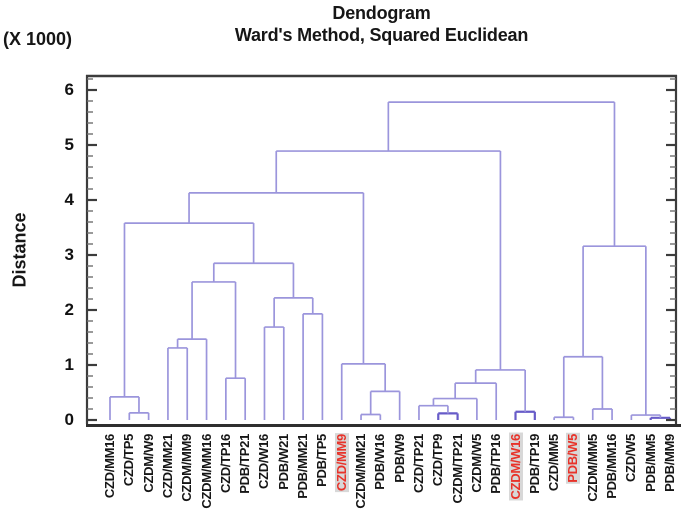 The image size is (685, 528). Describe the element at coordinates (361, 471) in the screenshot. I see `leaf-label: CZDM/MM21` at that location.